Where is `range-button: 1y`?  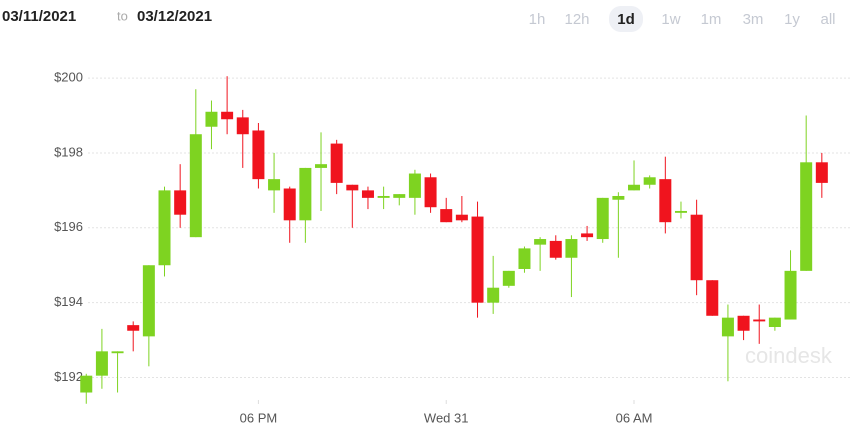 range-button: 1y is located at coordinates (792, 19).